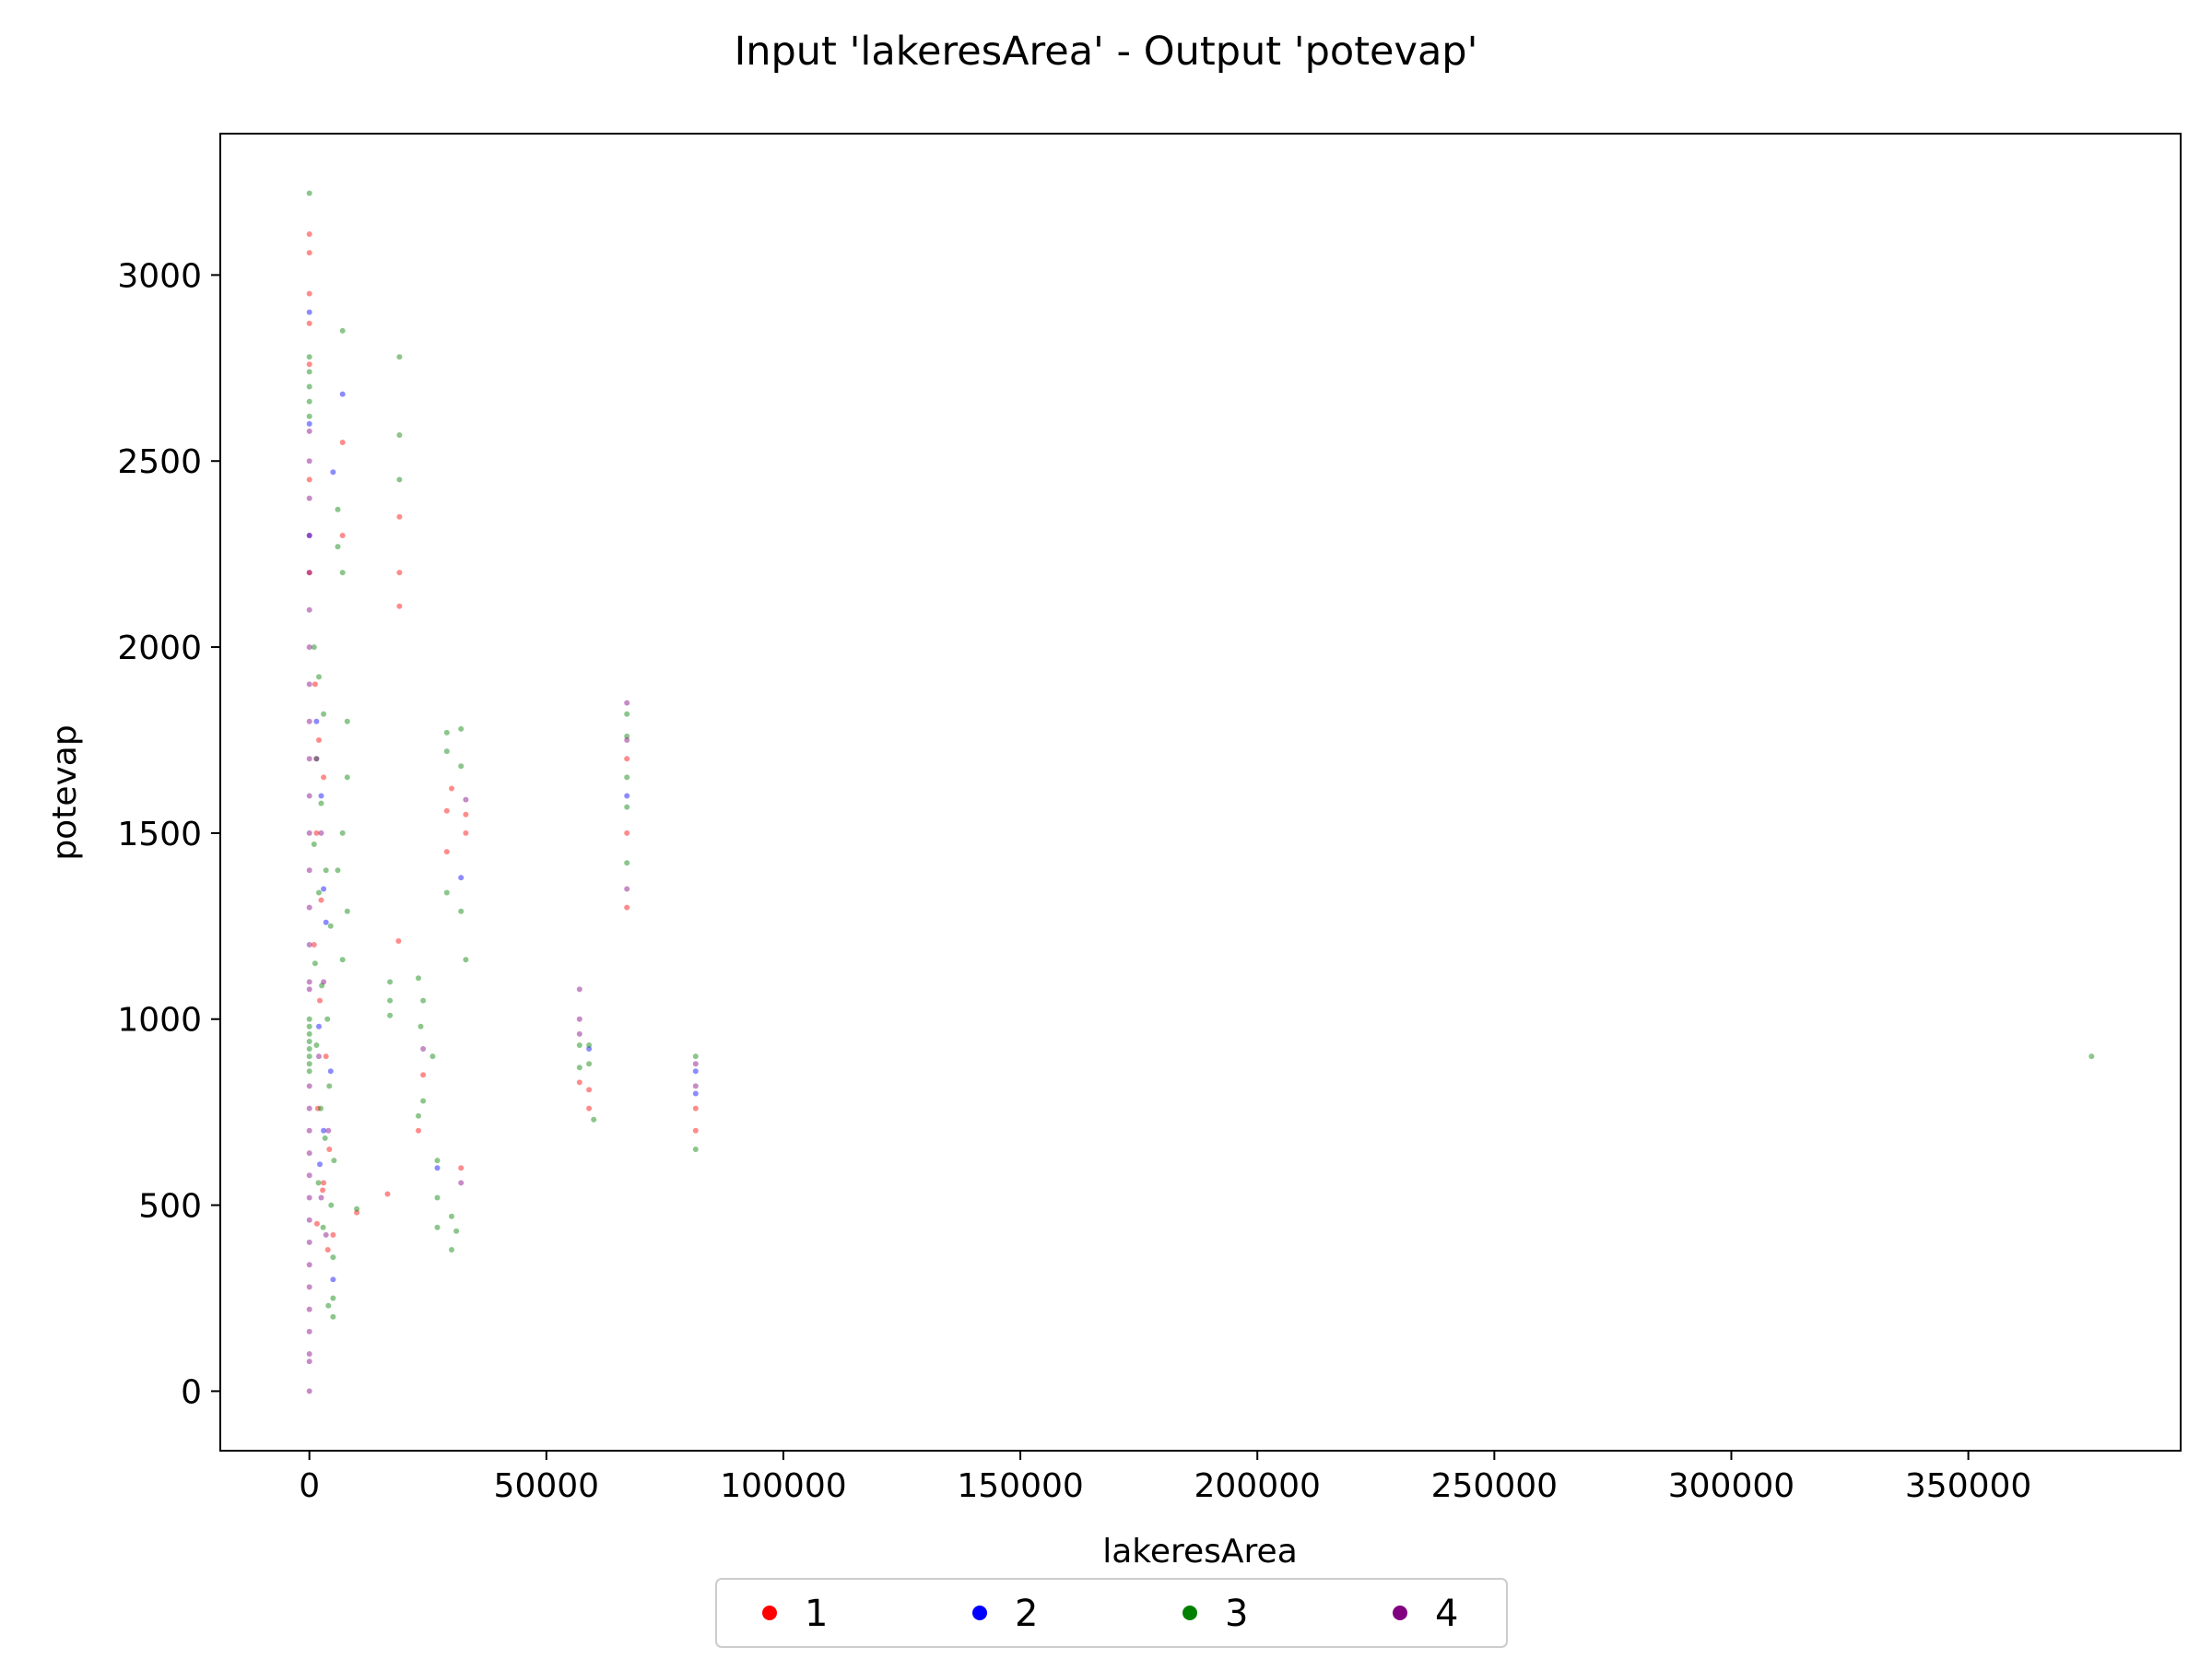 The height and width of the screenshot is (1659, 2212). Describe the element at coordinates (1731, 1486) in the screenshot. I see `x-tick-label: 300000` at that location.